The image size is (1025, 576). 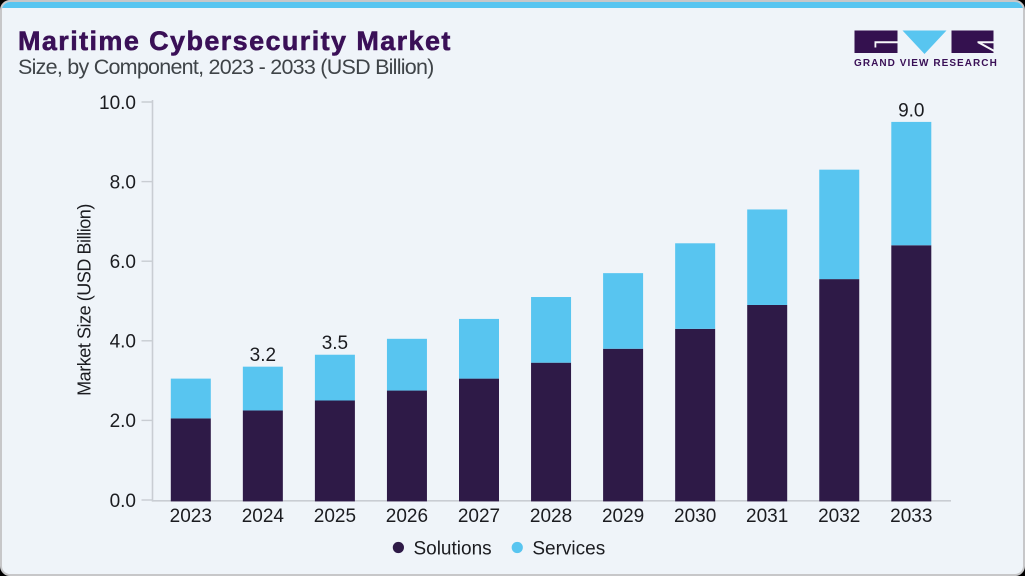 I want to click on x-axis-category-label: 2029, so click(x=623, y=516).